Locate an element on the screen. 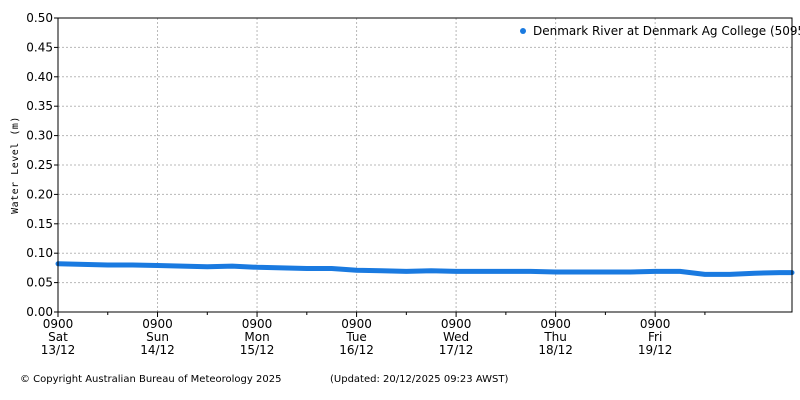  y-axis-label: Water Level (m) is located at coordinates (15, 165).